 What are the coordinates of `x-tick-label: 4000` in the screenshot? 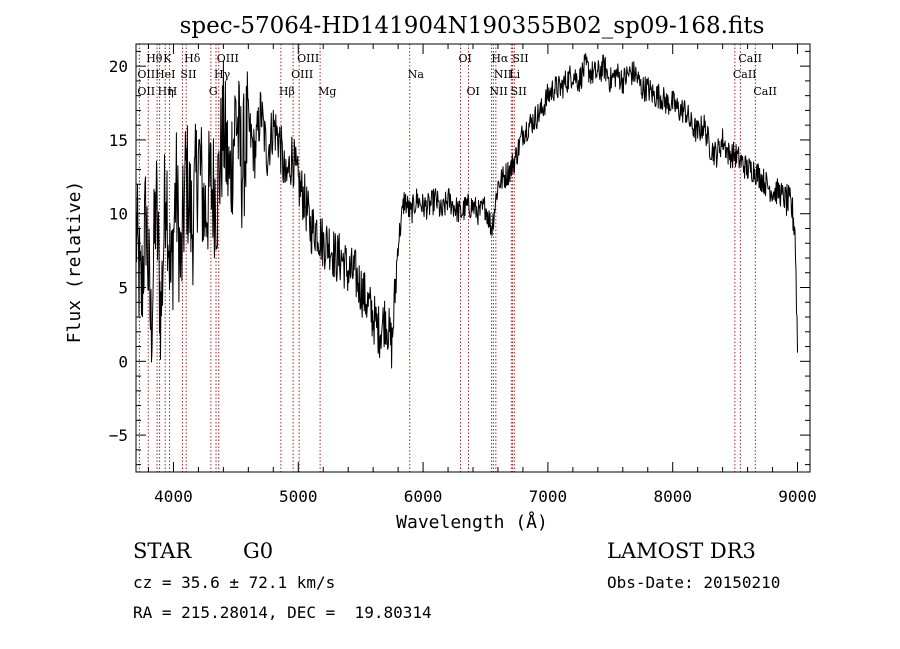 It's located at (173, 496).